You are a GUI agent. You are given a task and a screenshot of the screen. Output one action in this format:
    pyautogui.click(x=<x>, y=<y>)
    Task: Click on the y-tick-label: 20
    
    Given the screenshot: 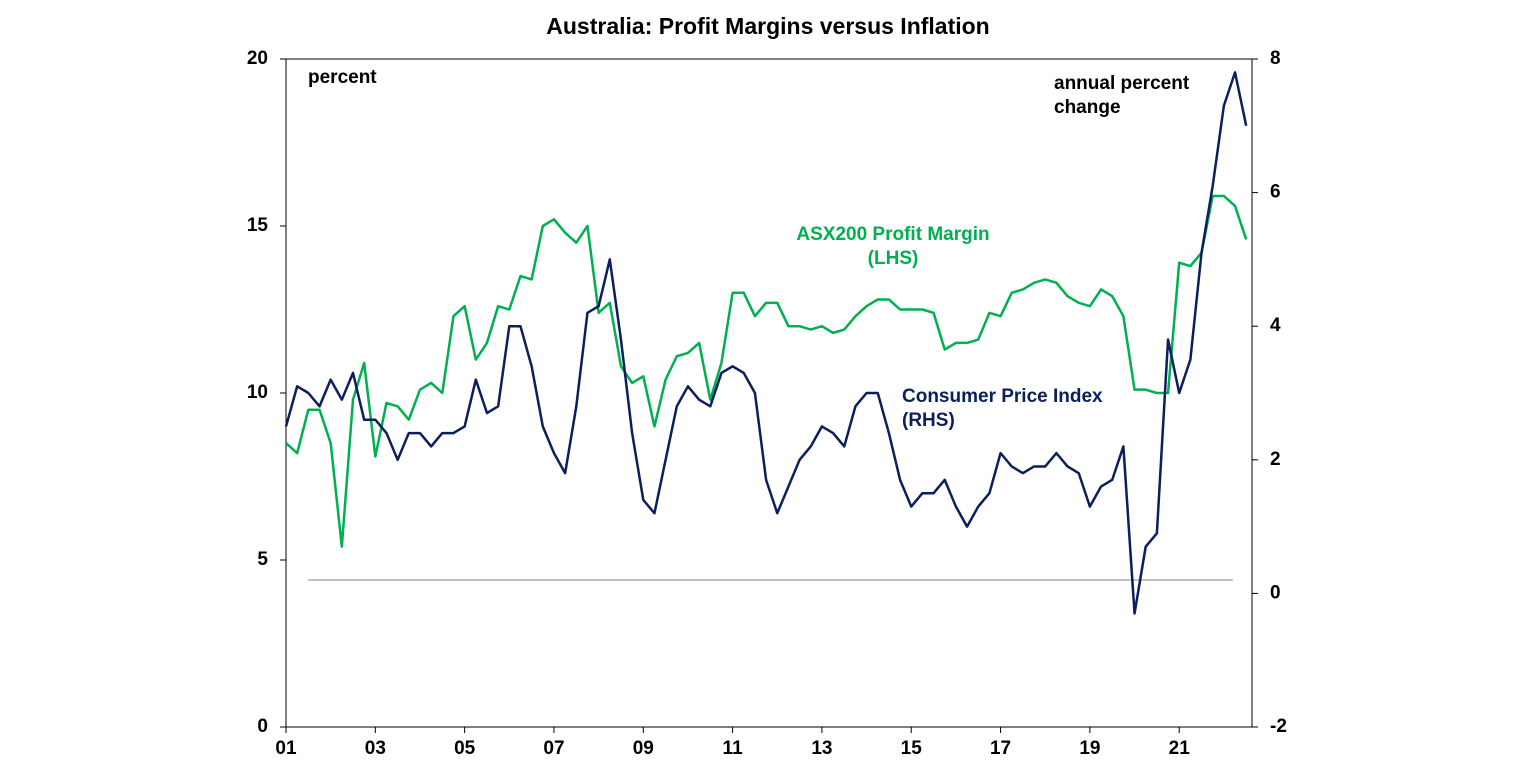 What is the action you would take?
    pyautogui.click(x=257, y=58)
    